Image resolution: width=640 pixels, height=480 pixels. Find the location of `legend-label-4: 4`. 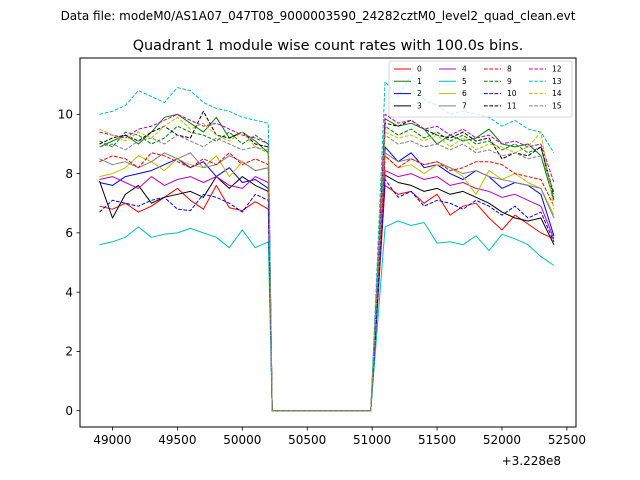

legend-label-4: 4 is located at coordinates (464, 69).